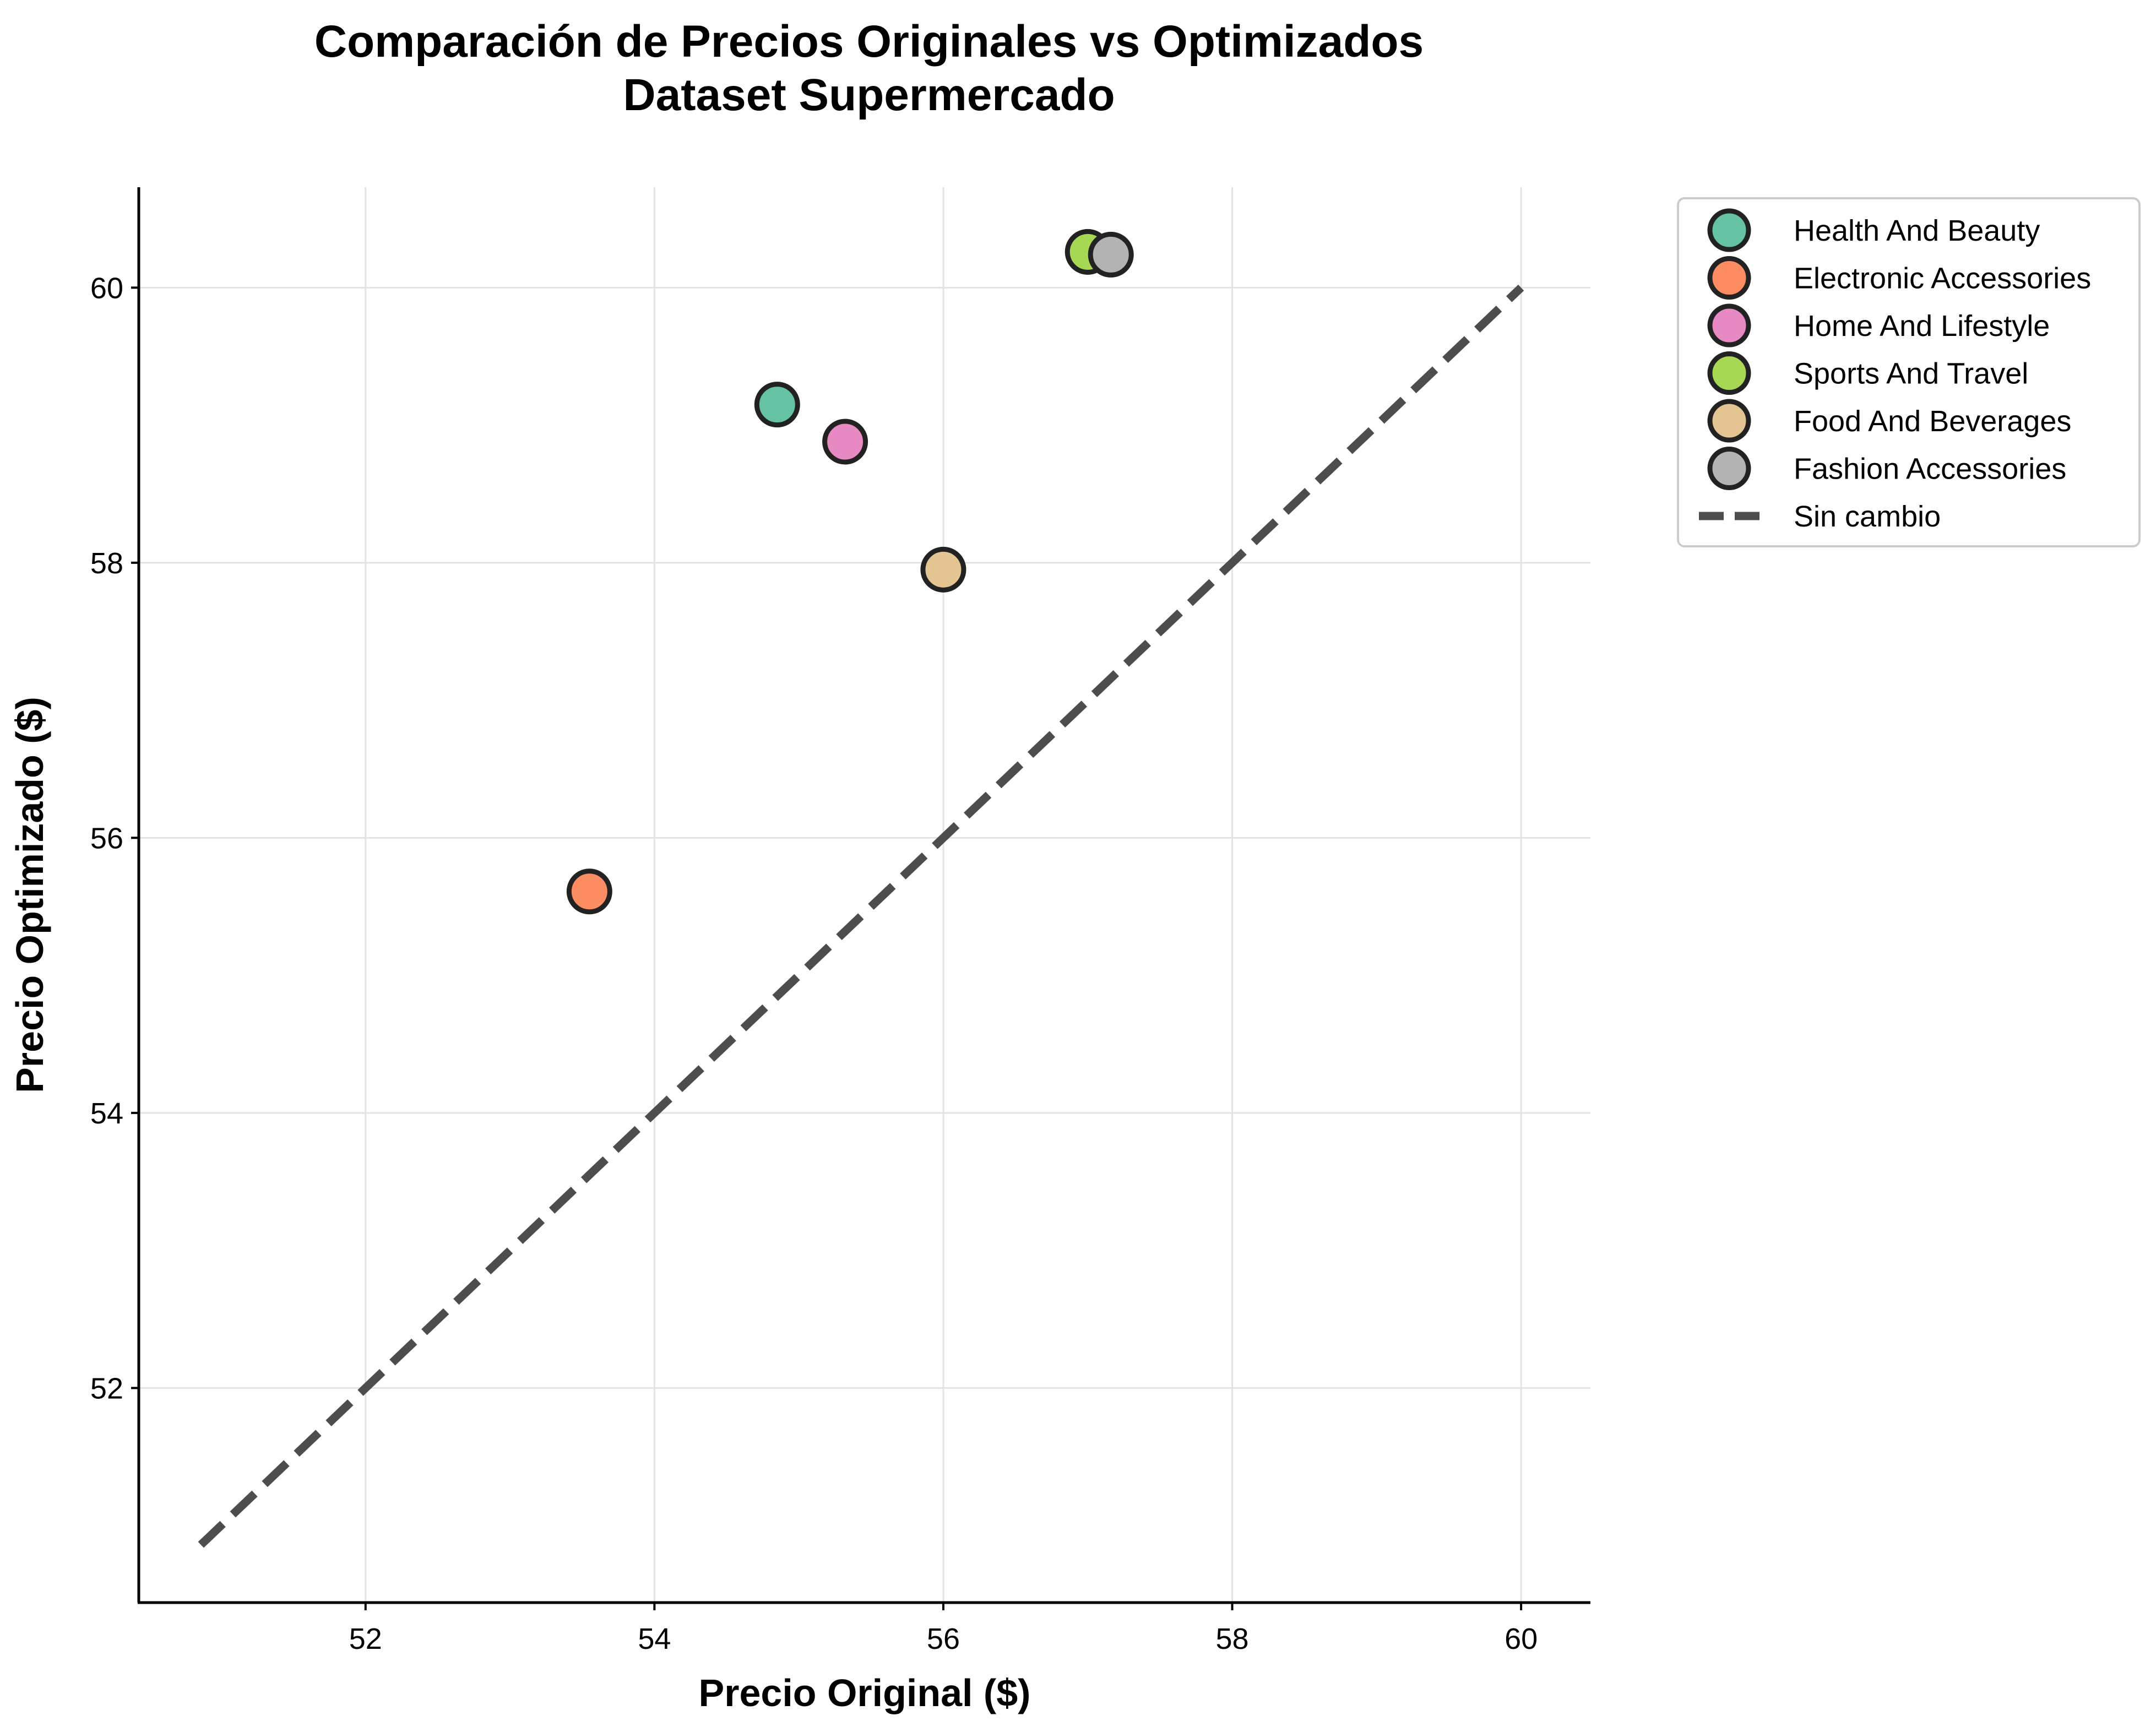 This screenshot has height=1732, width=2156. I want to click on legend-label: Sports And Travel, so click(1911, 373).